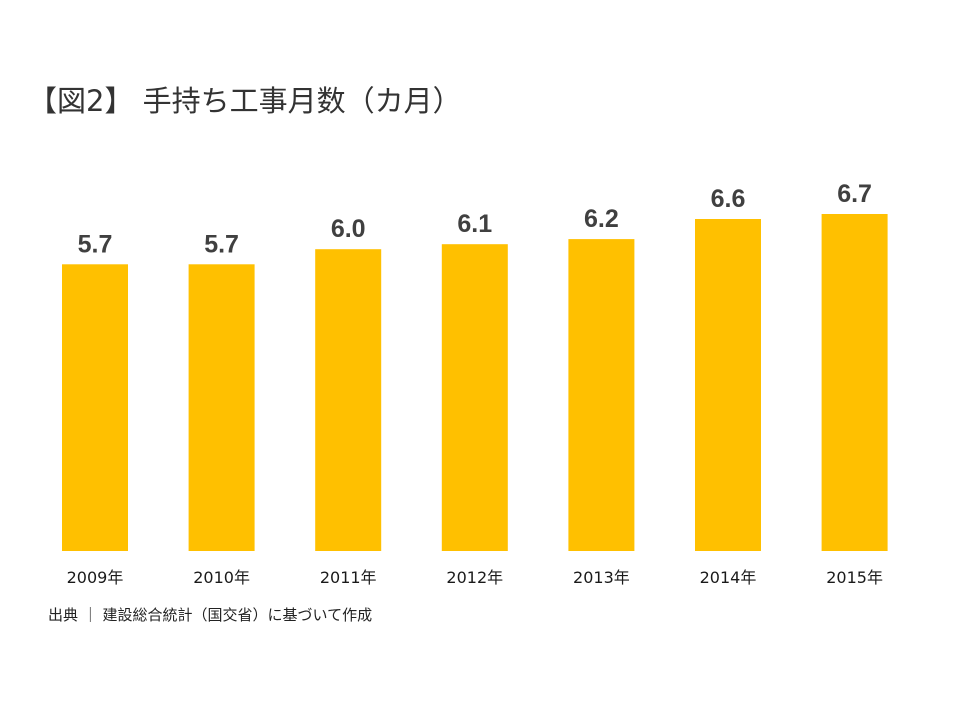 Image resolution: width=960 pixels, height=720 pixels. What do you see at coordinates (95, 577) in the screenshot?
I see `x-tick-label-1: 2009年` at bounding box center [95, 577].